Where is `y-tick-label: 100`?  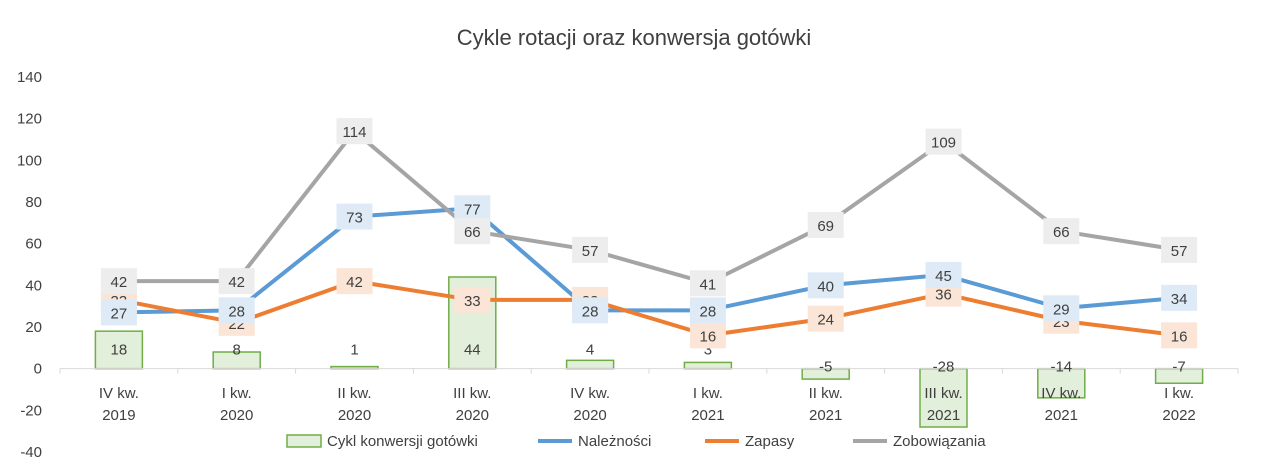 y-tick-label: 100 is located at coordinates (29, 160).